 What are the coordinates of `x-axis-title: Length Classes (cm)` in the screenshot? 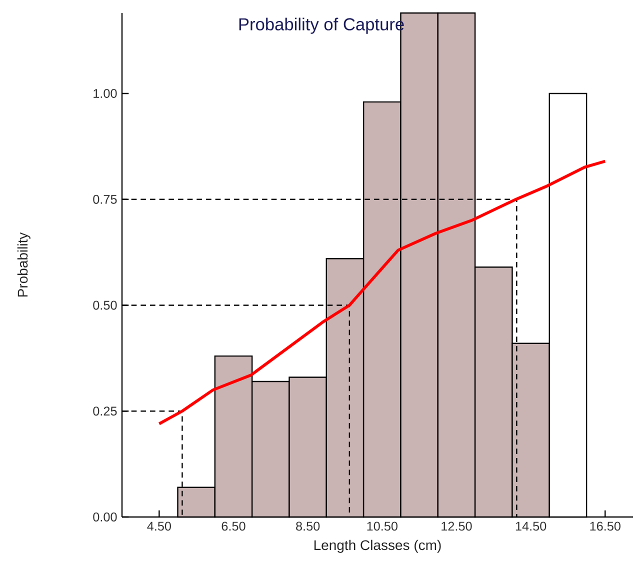 It's located at (377, 546).